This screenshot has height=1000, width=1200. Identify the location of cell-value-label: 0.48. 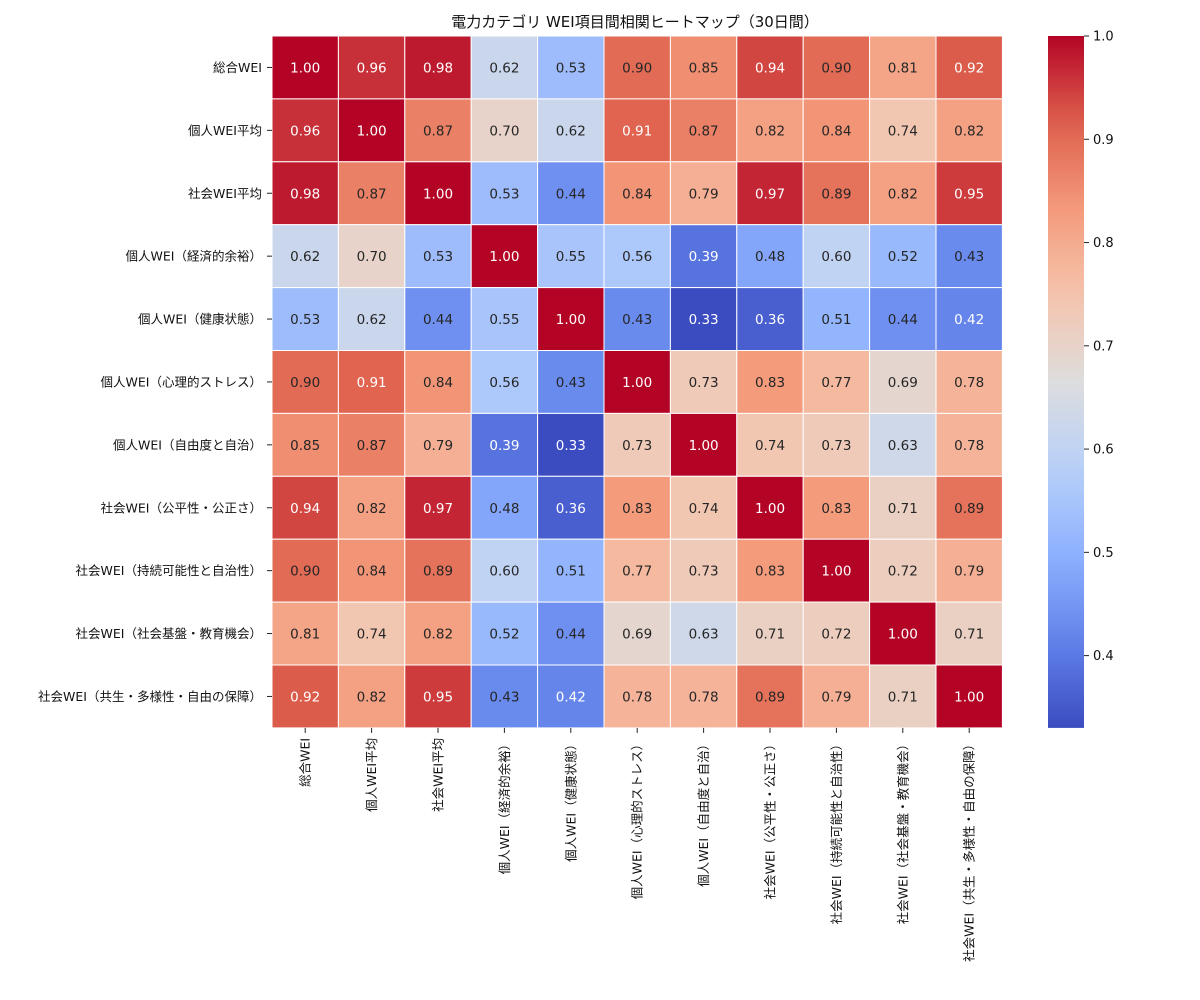
(770, 257).